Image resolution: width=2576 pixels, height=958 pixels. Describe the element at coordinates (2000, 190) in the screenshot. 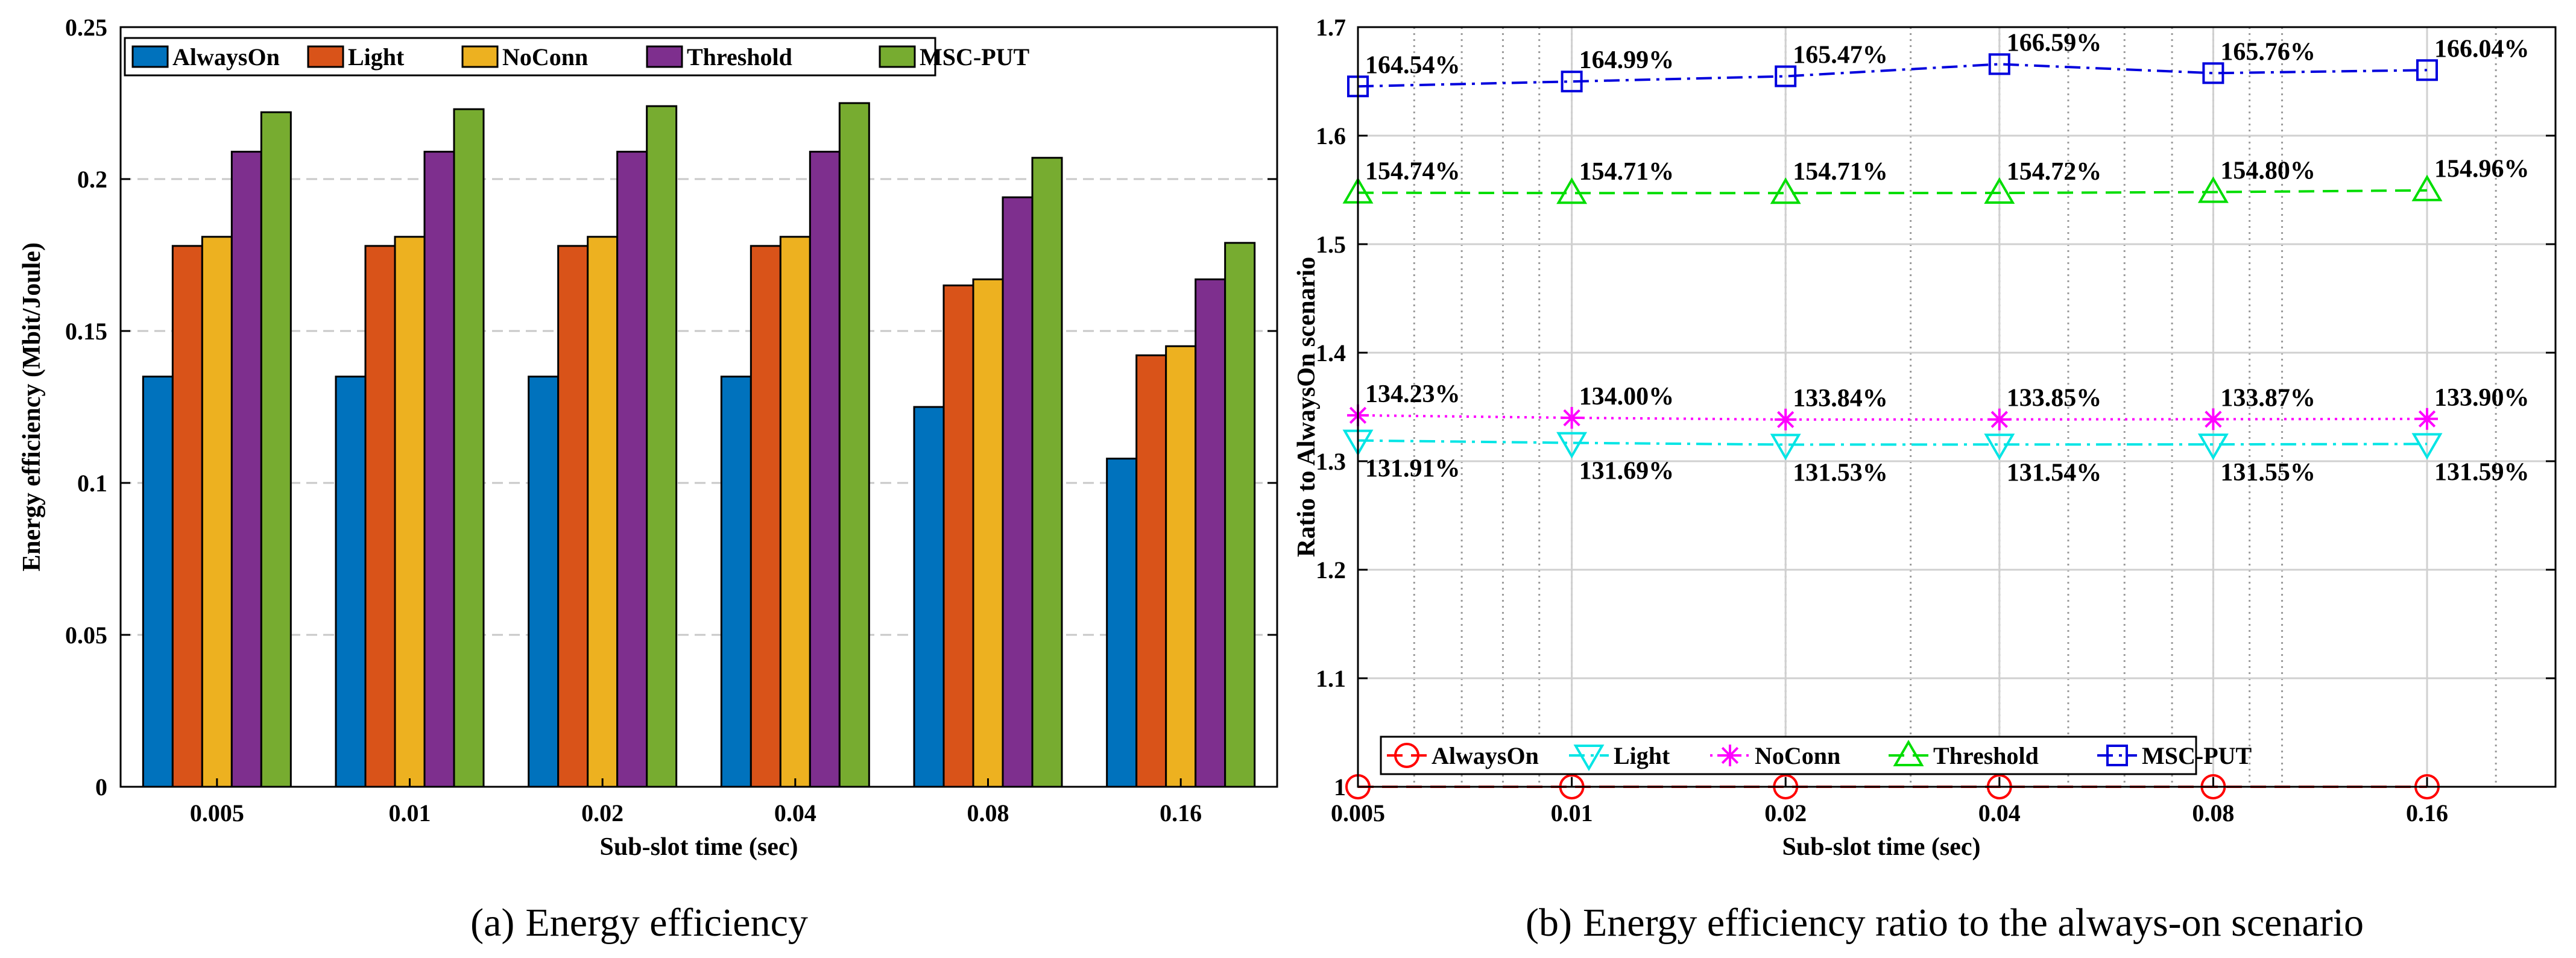

I see `marker-threshold-0.04` at that location.